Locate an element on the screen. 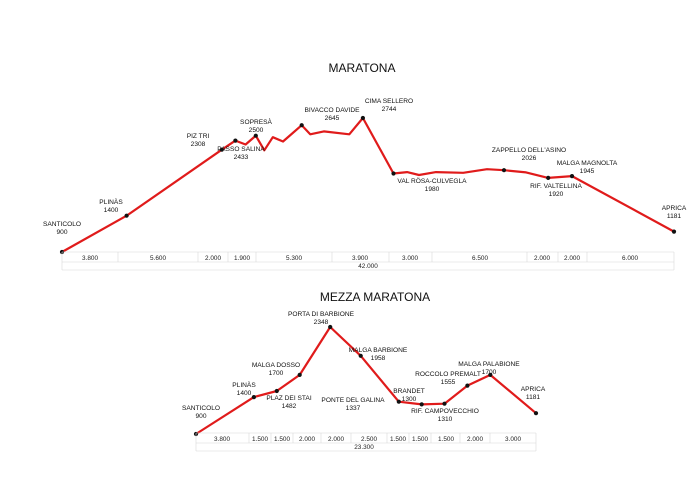 The image size is (700, 494). half-point-10-elev: 1700 is located at coordinates (489, 372).